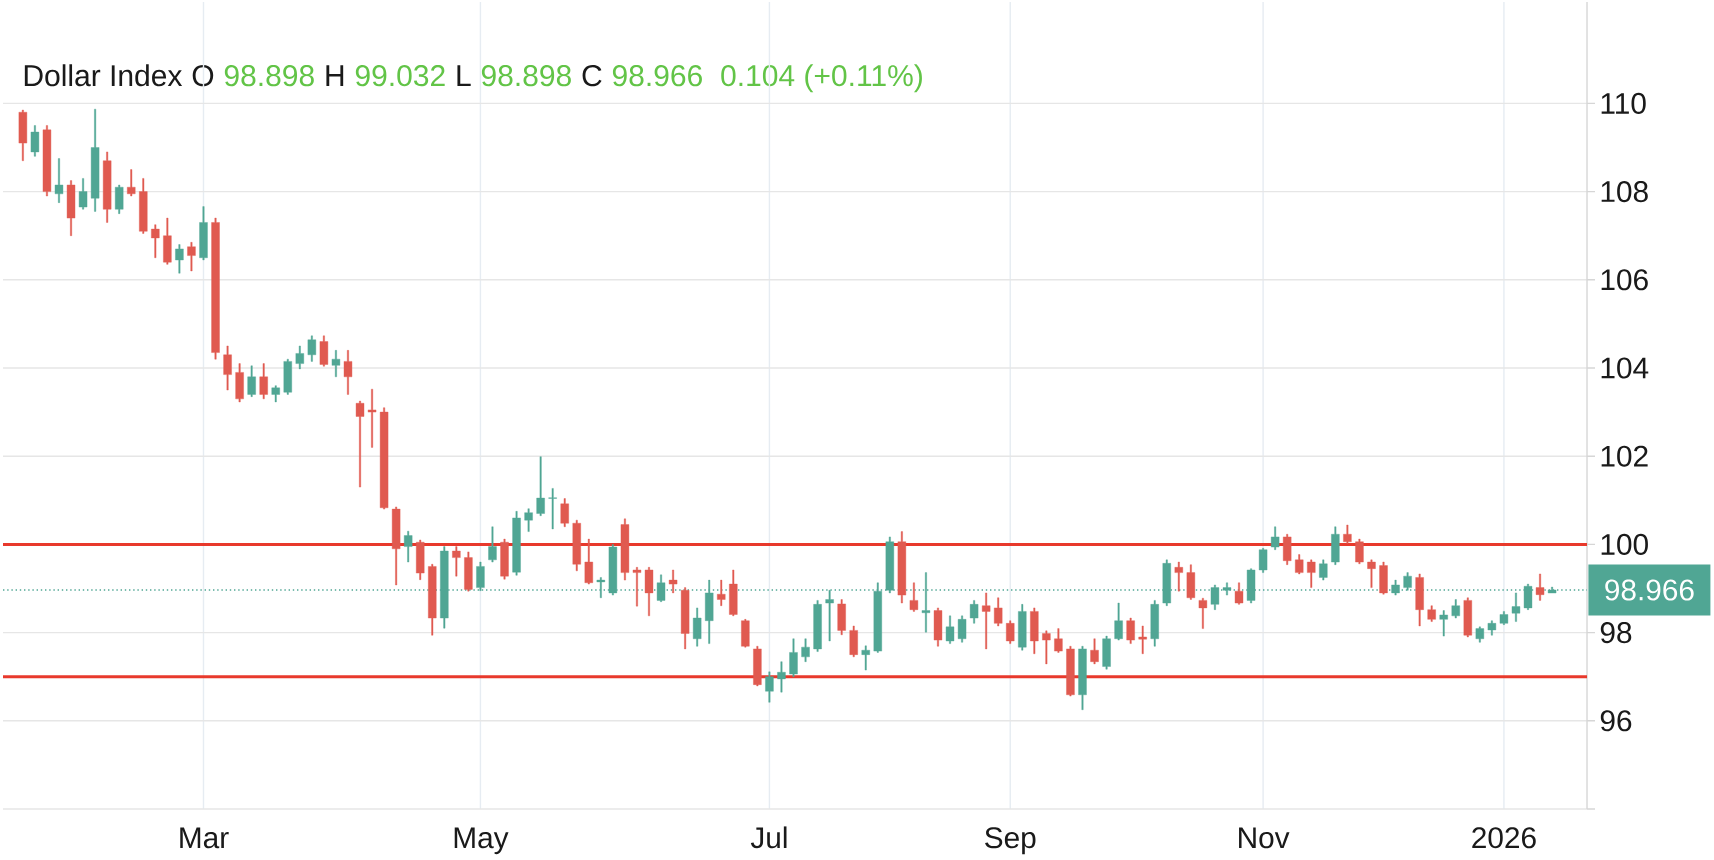 This screenshot has height=860, width=1714. What do you see at coordinates (1504, 838) in the screenshot?
I see `x-tick-label: 2026` at bounding box center [1504, 838].